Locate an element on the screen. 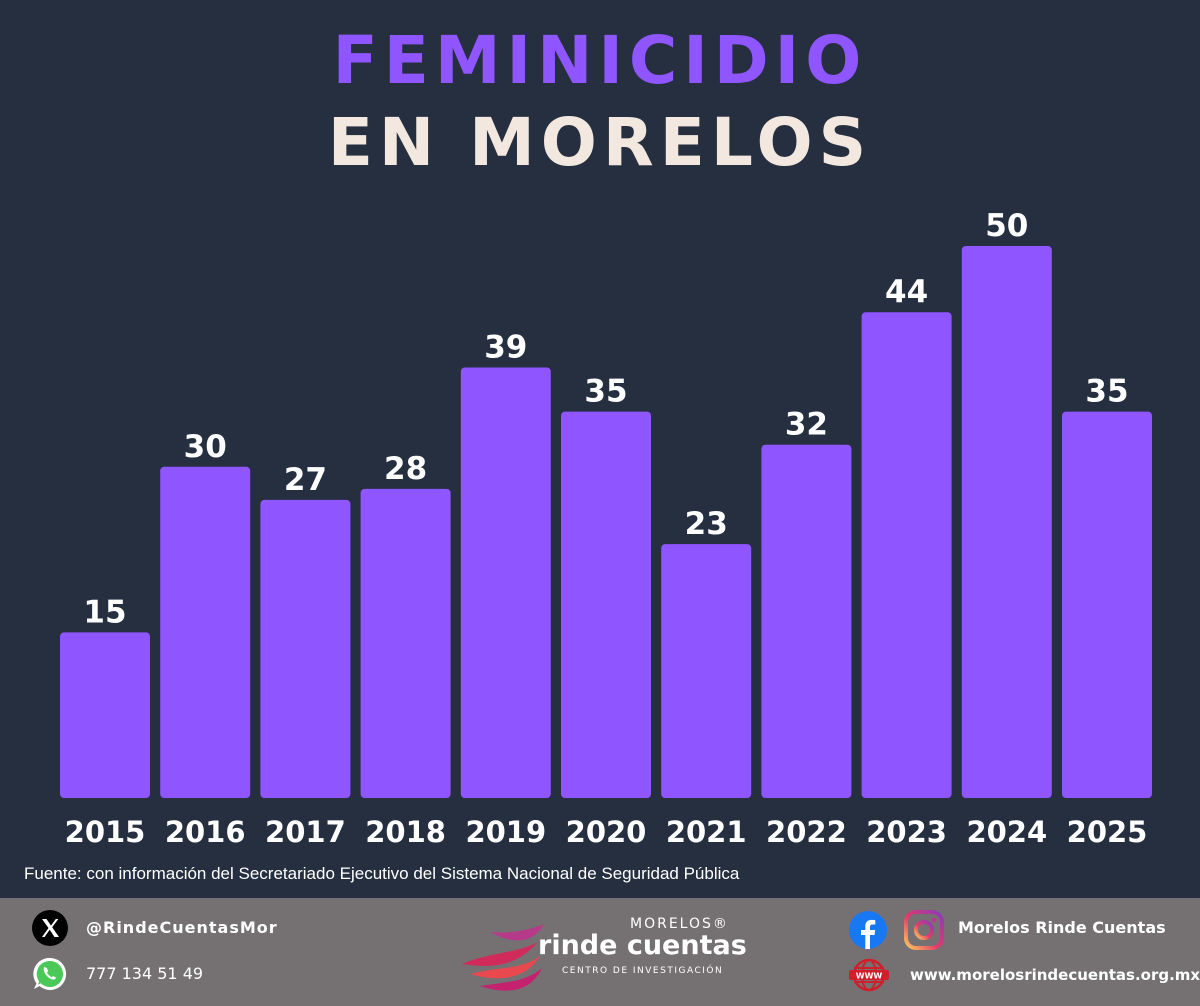 The height and width of the screenshot is (1006, 1200). bar-2015 is located at coordinates (105, 715).